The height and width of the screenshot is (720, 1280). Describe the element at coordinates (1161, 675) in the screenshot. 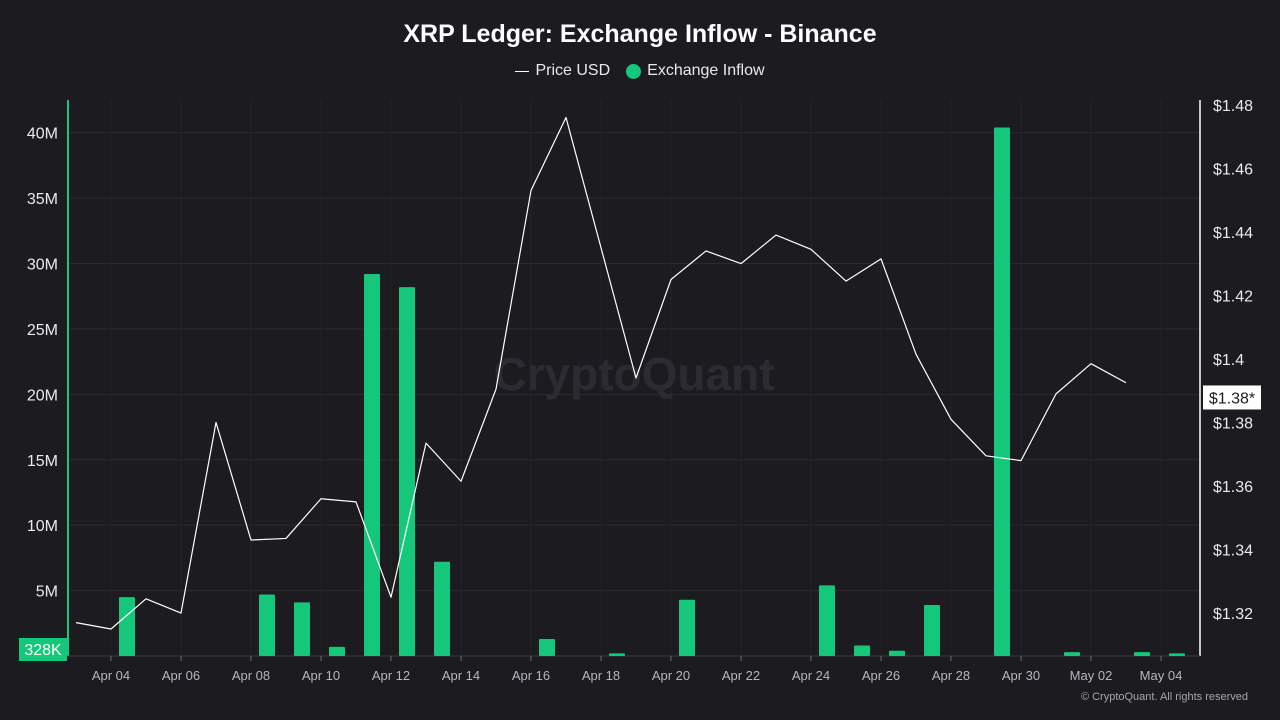

I see `x-tick-label: May 04` at that location.